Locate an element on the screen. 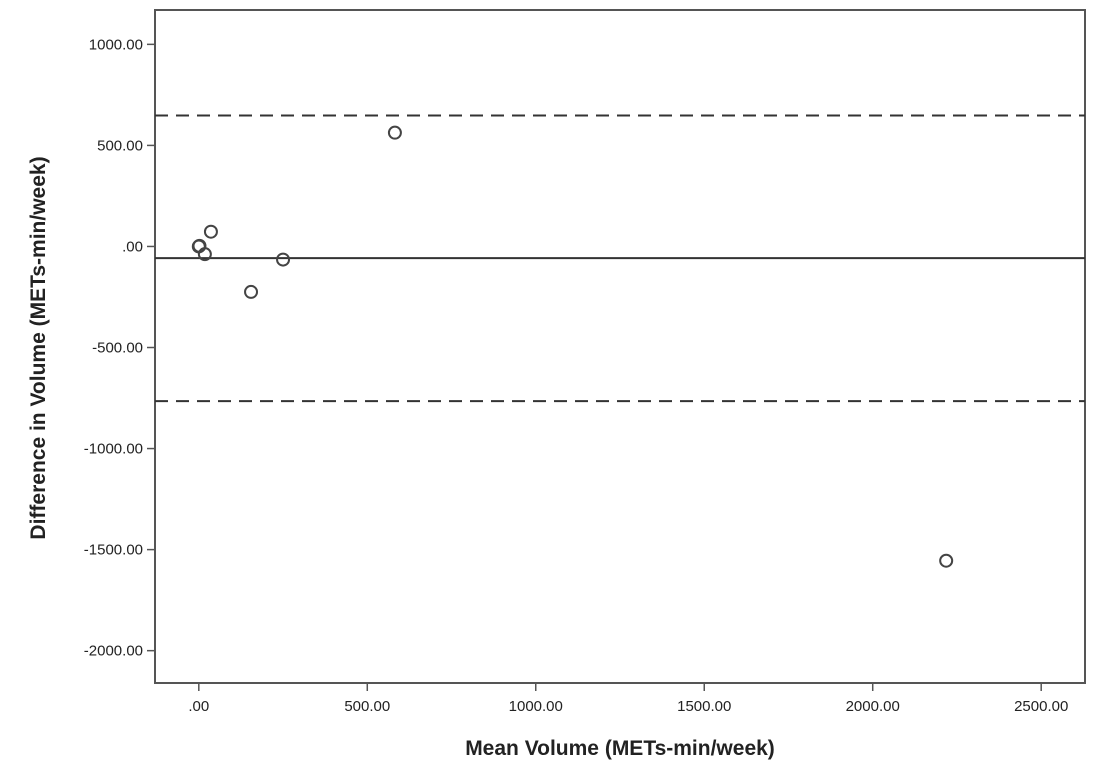 Image resolution: width=1100 pixels, height=765 pixels. y-tick-label: 1000.00 is located at coordinates (116, 44).